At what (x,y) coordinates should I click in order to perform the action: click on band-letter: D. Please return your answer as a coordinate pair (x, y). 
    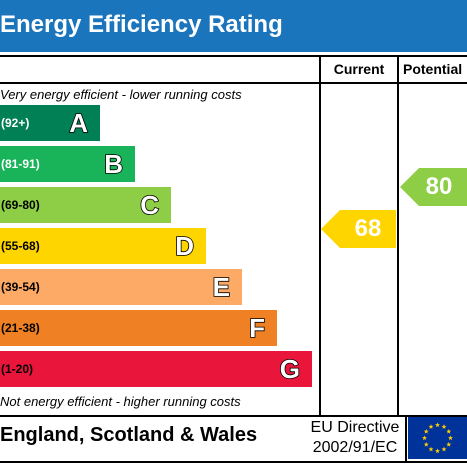
    Looking at the image, I should click on (184, 246).